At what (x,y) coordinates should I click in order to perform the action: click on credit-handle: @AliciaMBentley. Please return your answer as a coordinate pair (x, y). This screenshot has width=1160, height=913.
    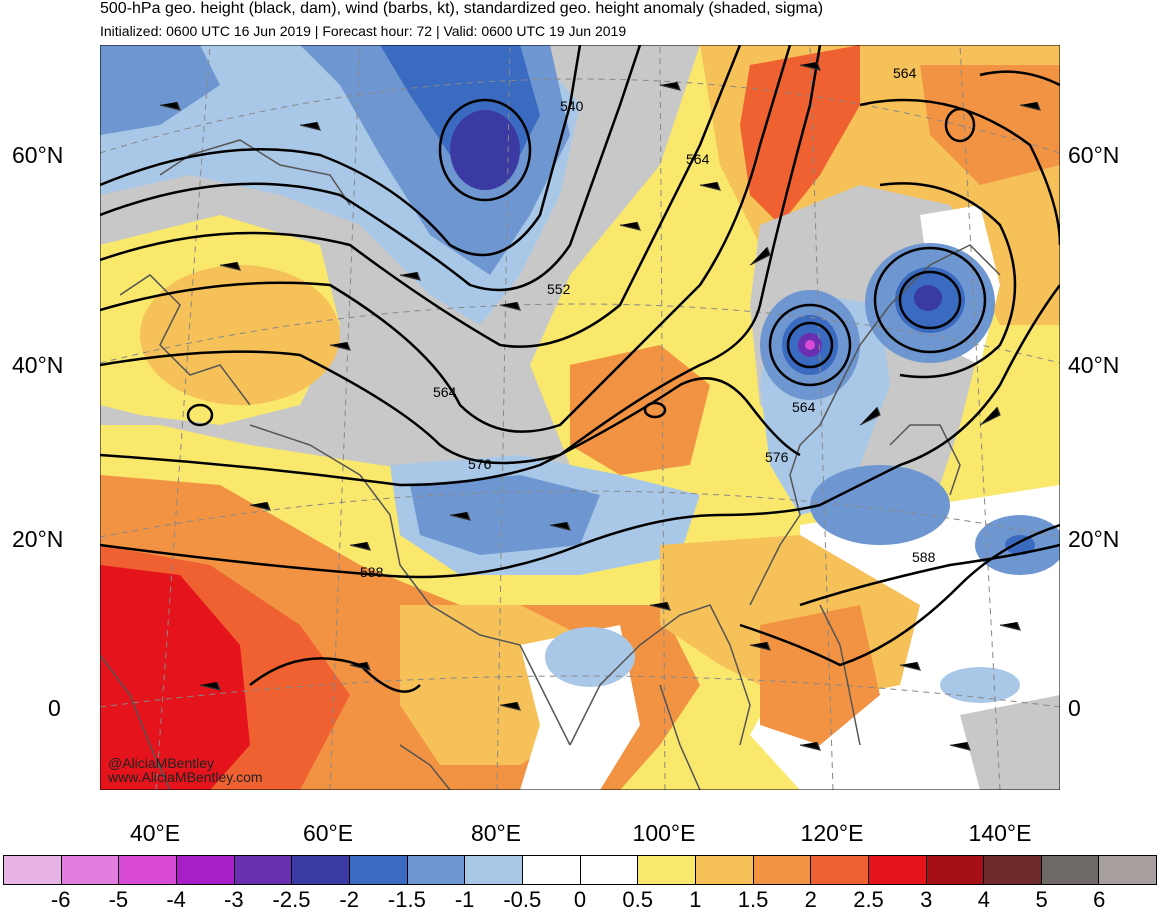
    Looking at the image, I should click on (161, 763).